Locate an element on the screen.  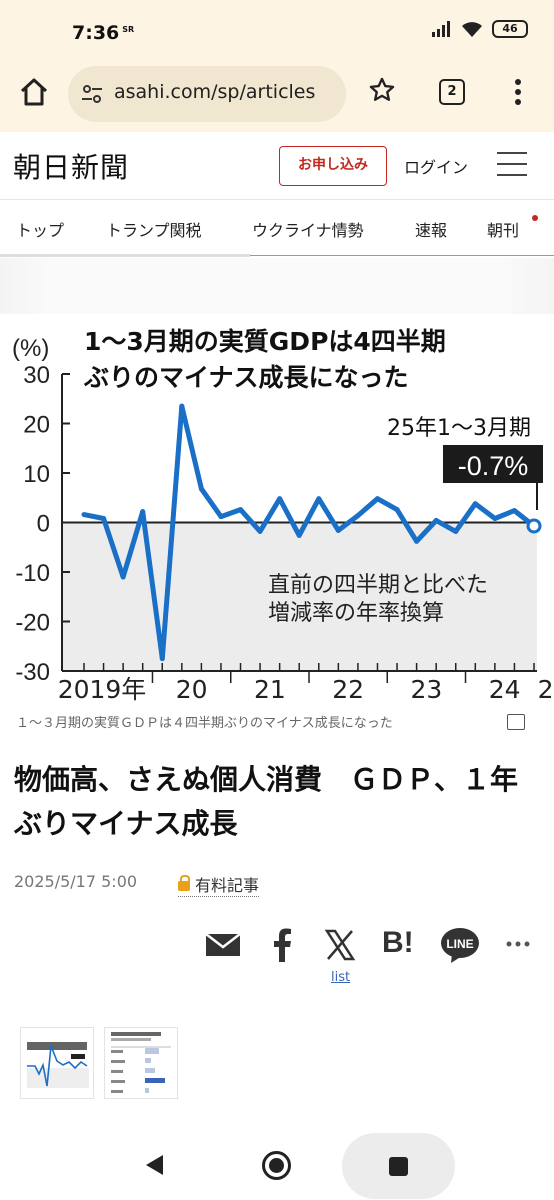
y-tick-label: 20 is located at coordinates (36, 425).